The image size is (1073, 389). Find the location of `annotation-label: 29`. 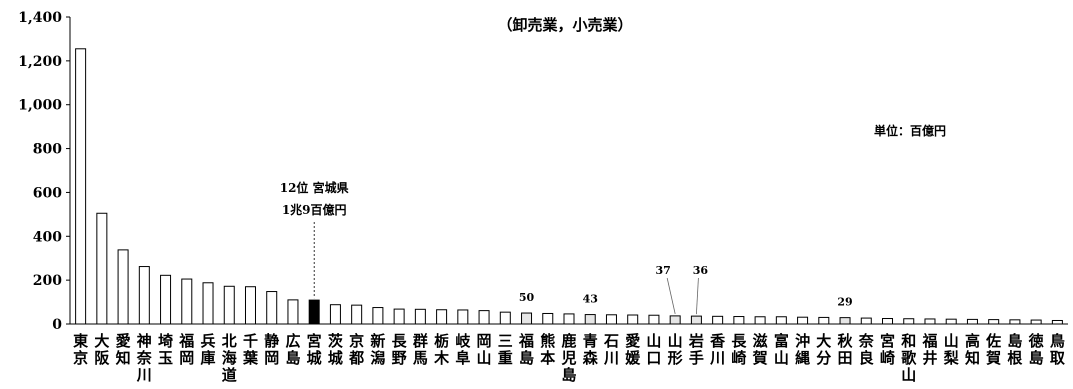

annotation-label: 29 is located at coordinates (844, 302).